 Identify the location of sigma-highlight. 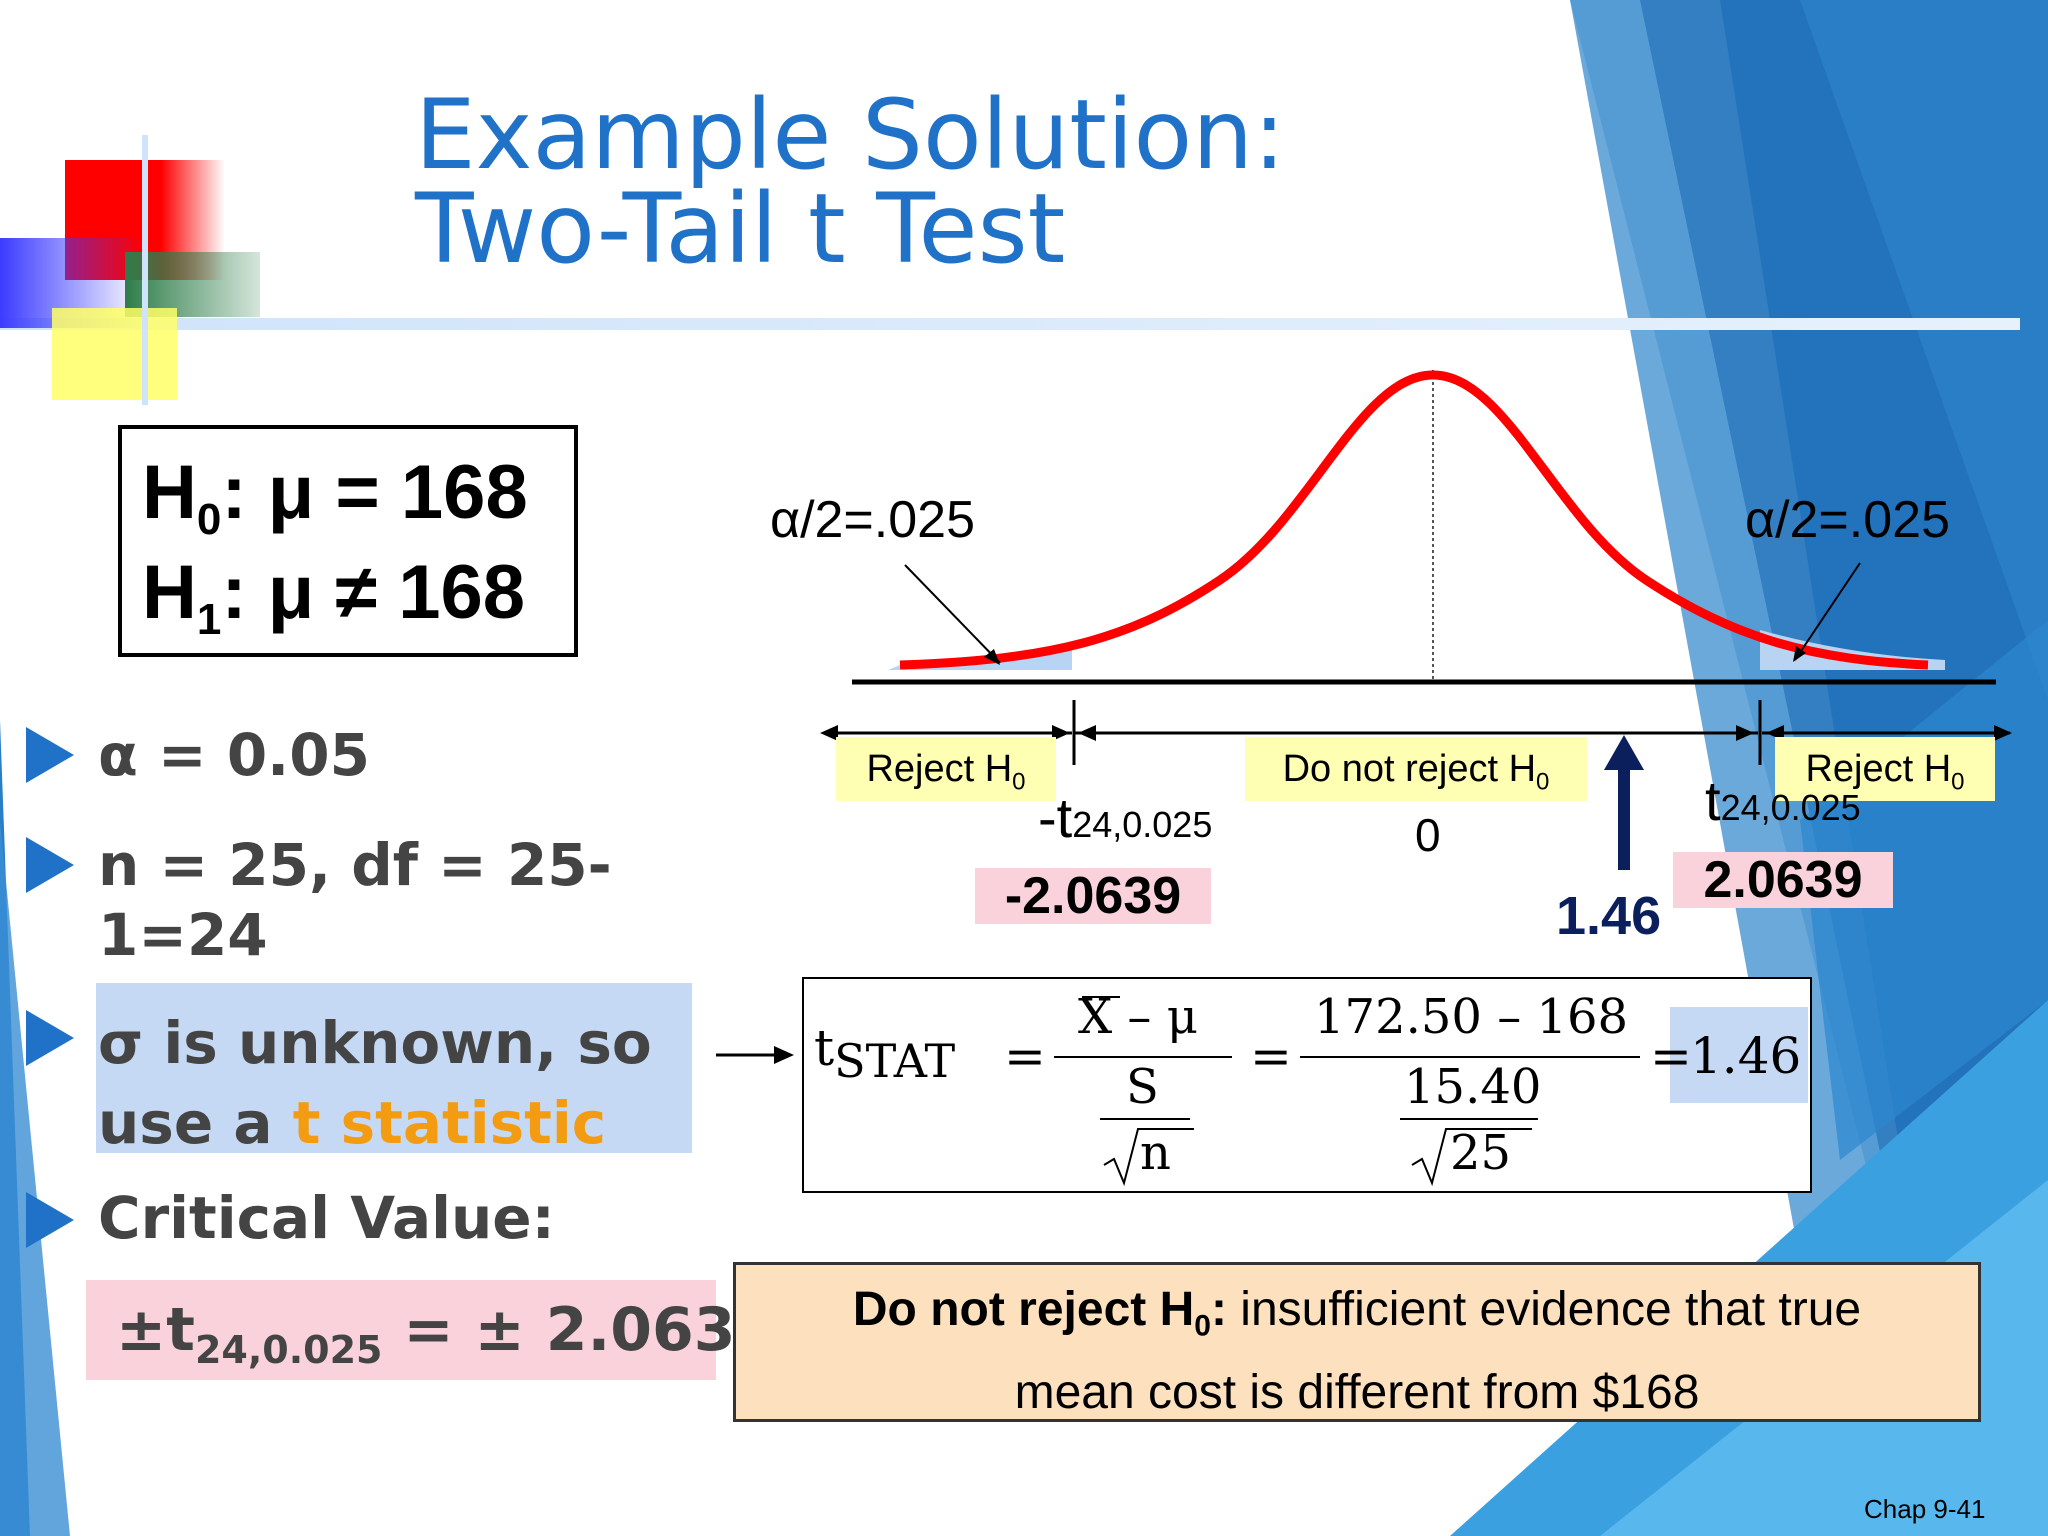
(394, 1068).